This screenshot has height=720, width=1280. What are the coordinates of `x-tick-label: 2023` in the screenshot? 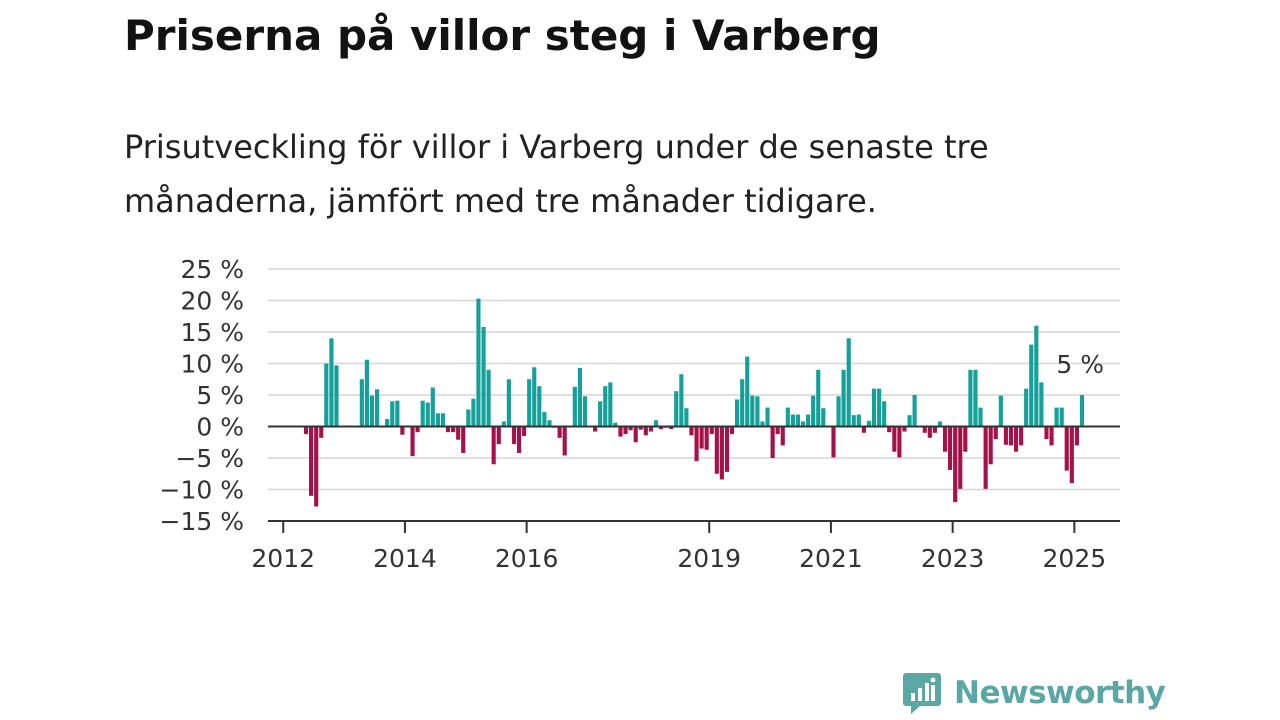 It's located at (953, 558).